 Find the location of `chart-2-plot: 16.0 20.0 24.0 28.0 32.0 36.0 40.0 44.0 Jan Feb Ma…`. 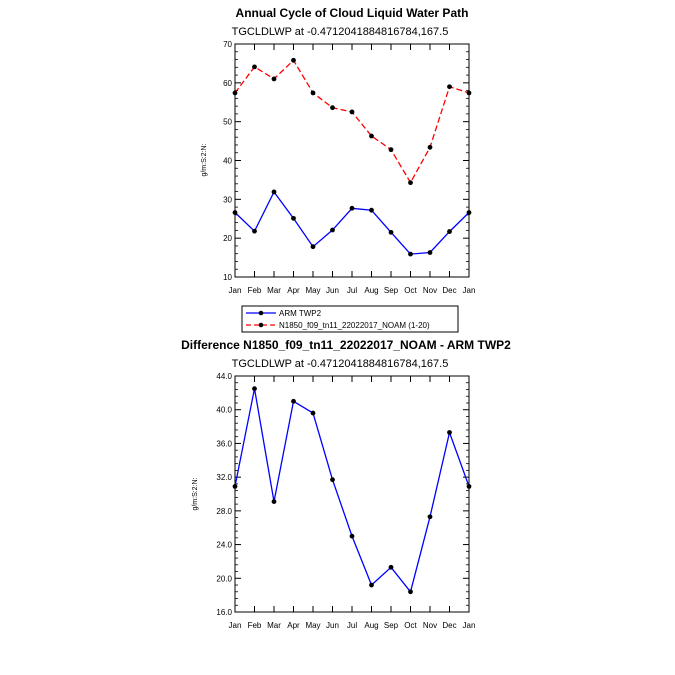

chart-2-plot: 16.0 20.0 24.0 28.0 32.0 36.0 40.0 44.0 Jan Feb Ma… is located at coordinates (345, 501).